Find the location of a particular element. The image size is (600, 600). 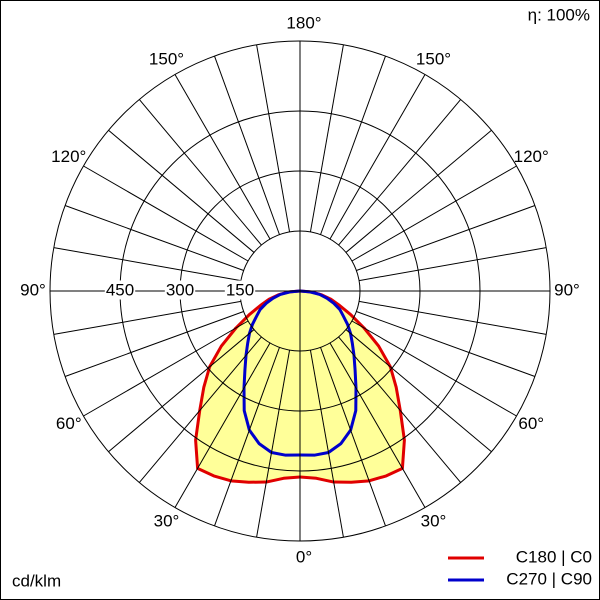

r-tick-label: 150 is located at coordinates (240, 289).